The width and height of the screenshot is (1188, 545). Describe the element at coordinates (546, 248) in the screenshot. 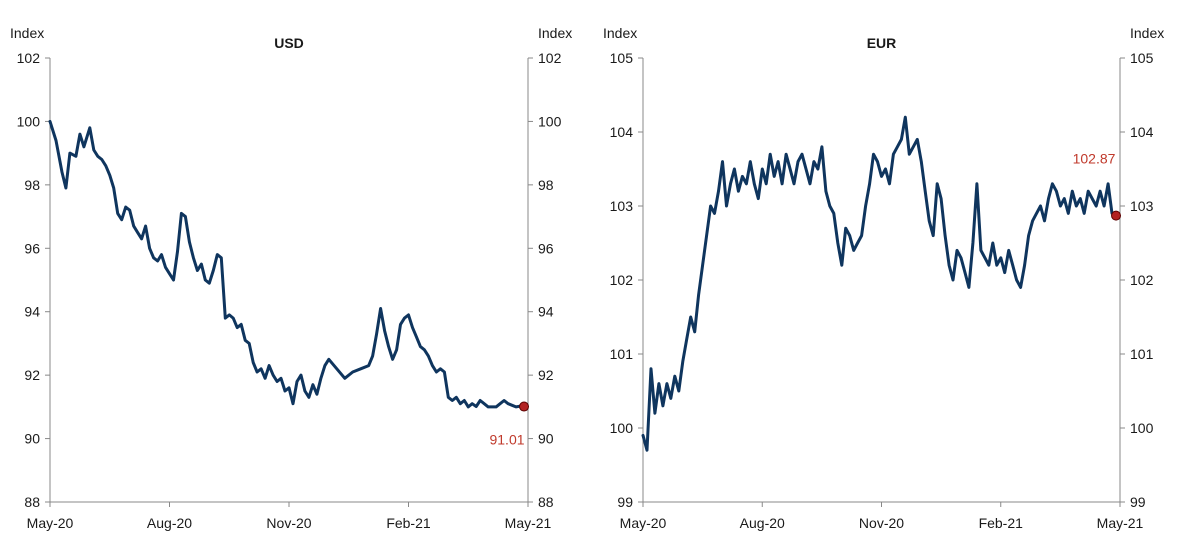

I see `usd-right-tick-label: 96` at that location.